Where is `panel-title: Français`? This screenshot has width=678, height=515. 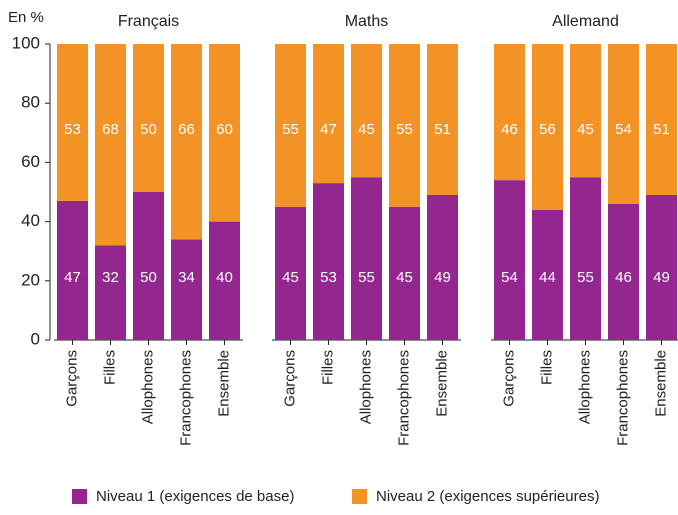
panel-title: Français is located at coordinates (148, 21).